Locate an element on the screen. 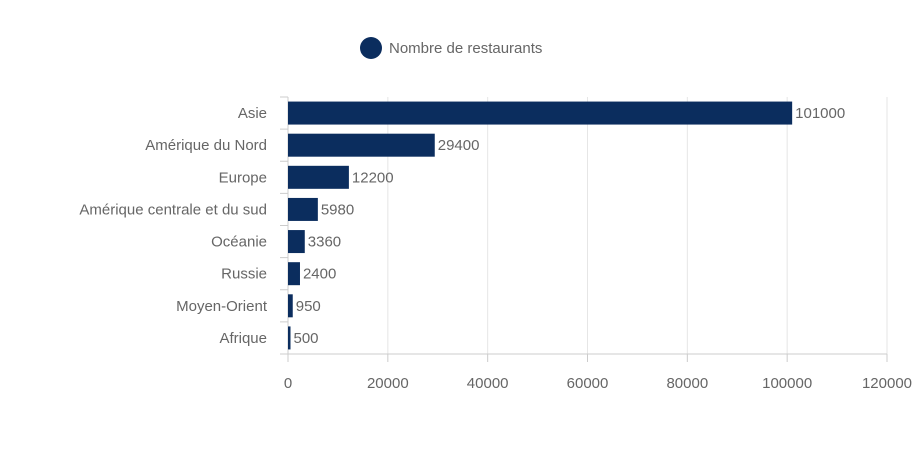 The image size is (917, 458). x-tick-label: 100000 is located at coordinates (787, 383).